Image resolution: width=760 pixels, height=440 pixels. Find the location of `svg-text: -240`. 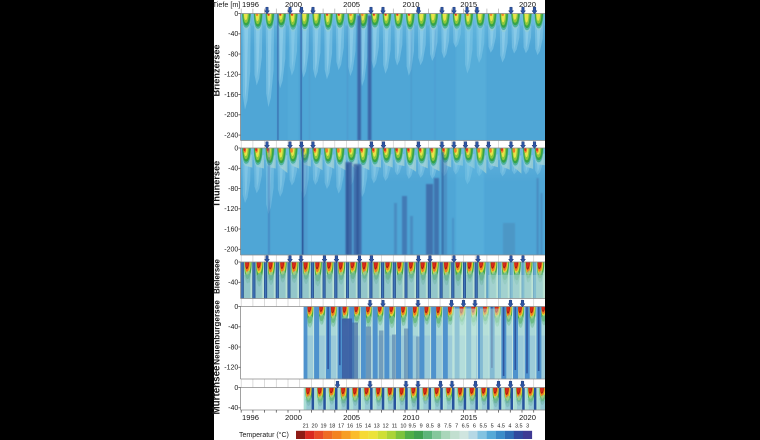

svg-text: -240 is located at coordinates (231, 136).